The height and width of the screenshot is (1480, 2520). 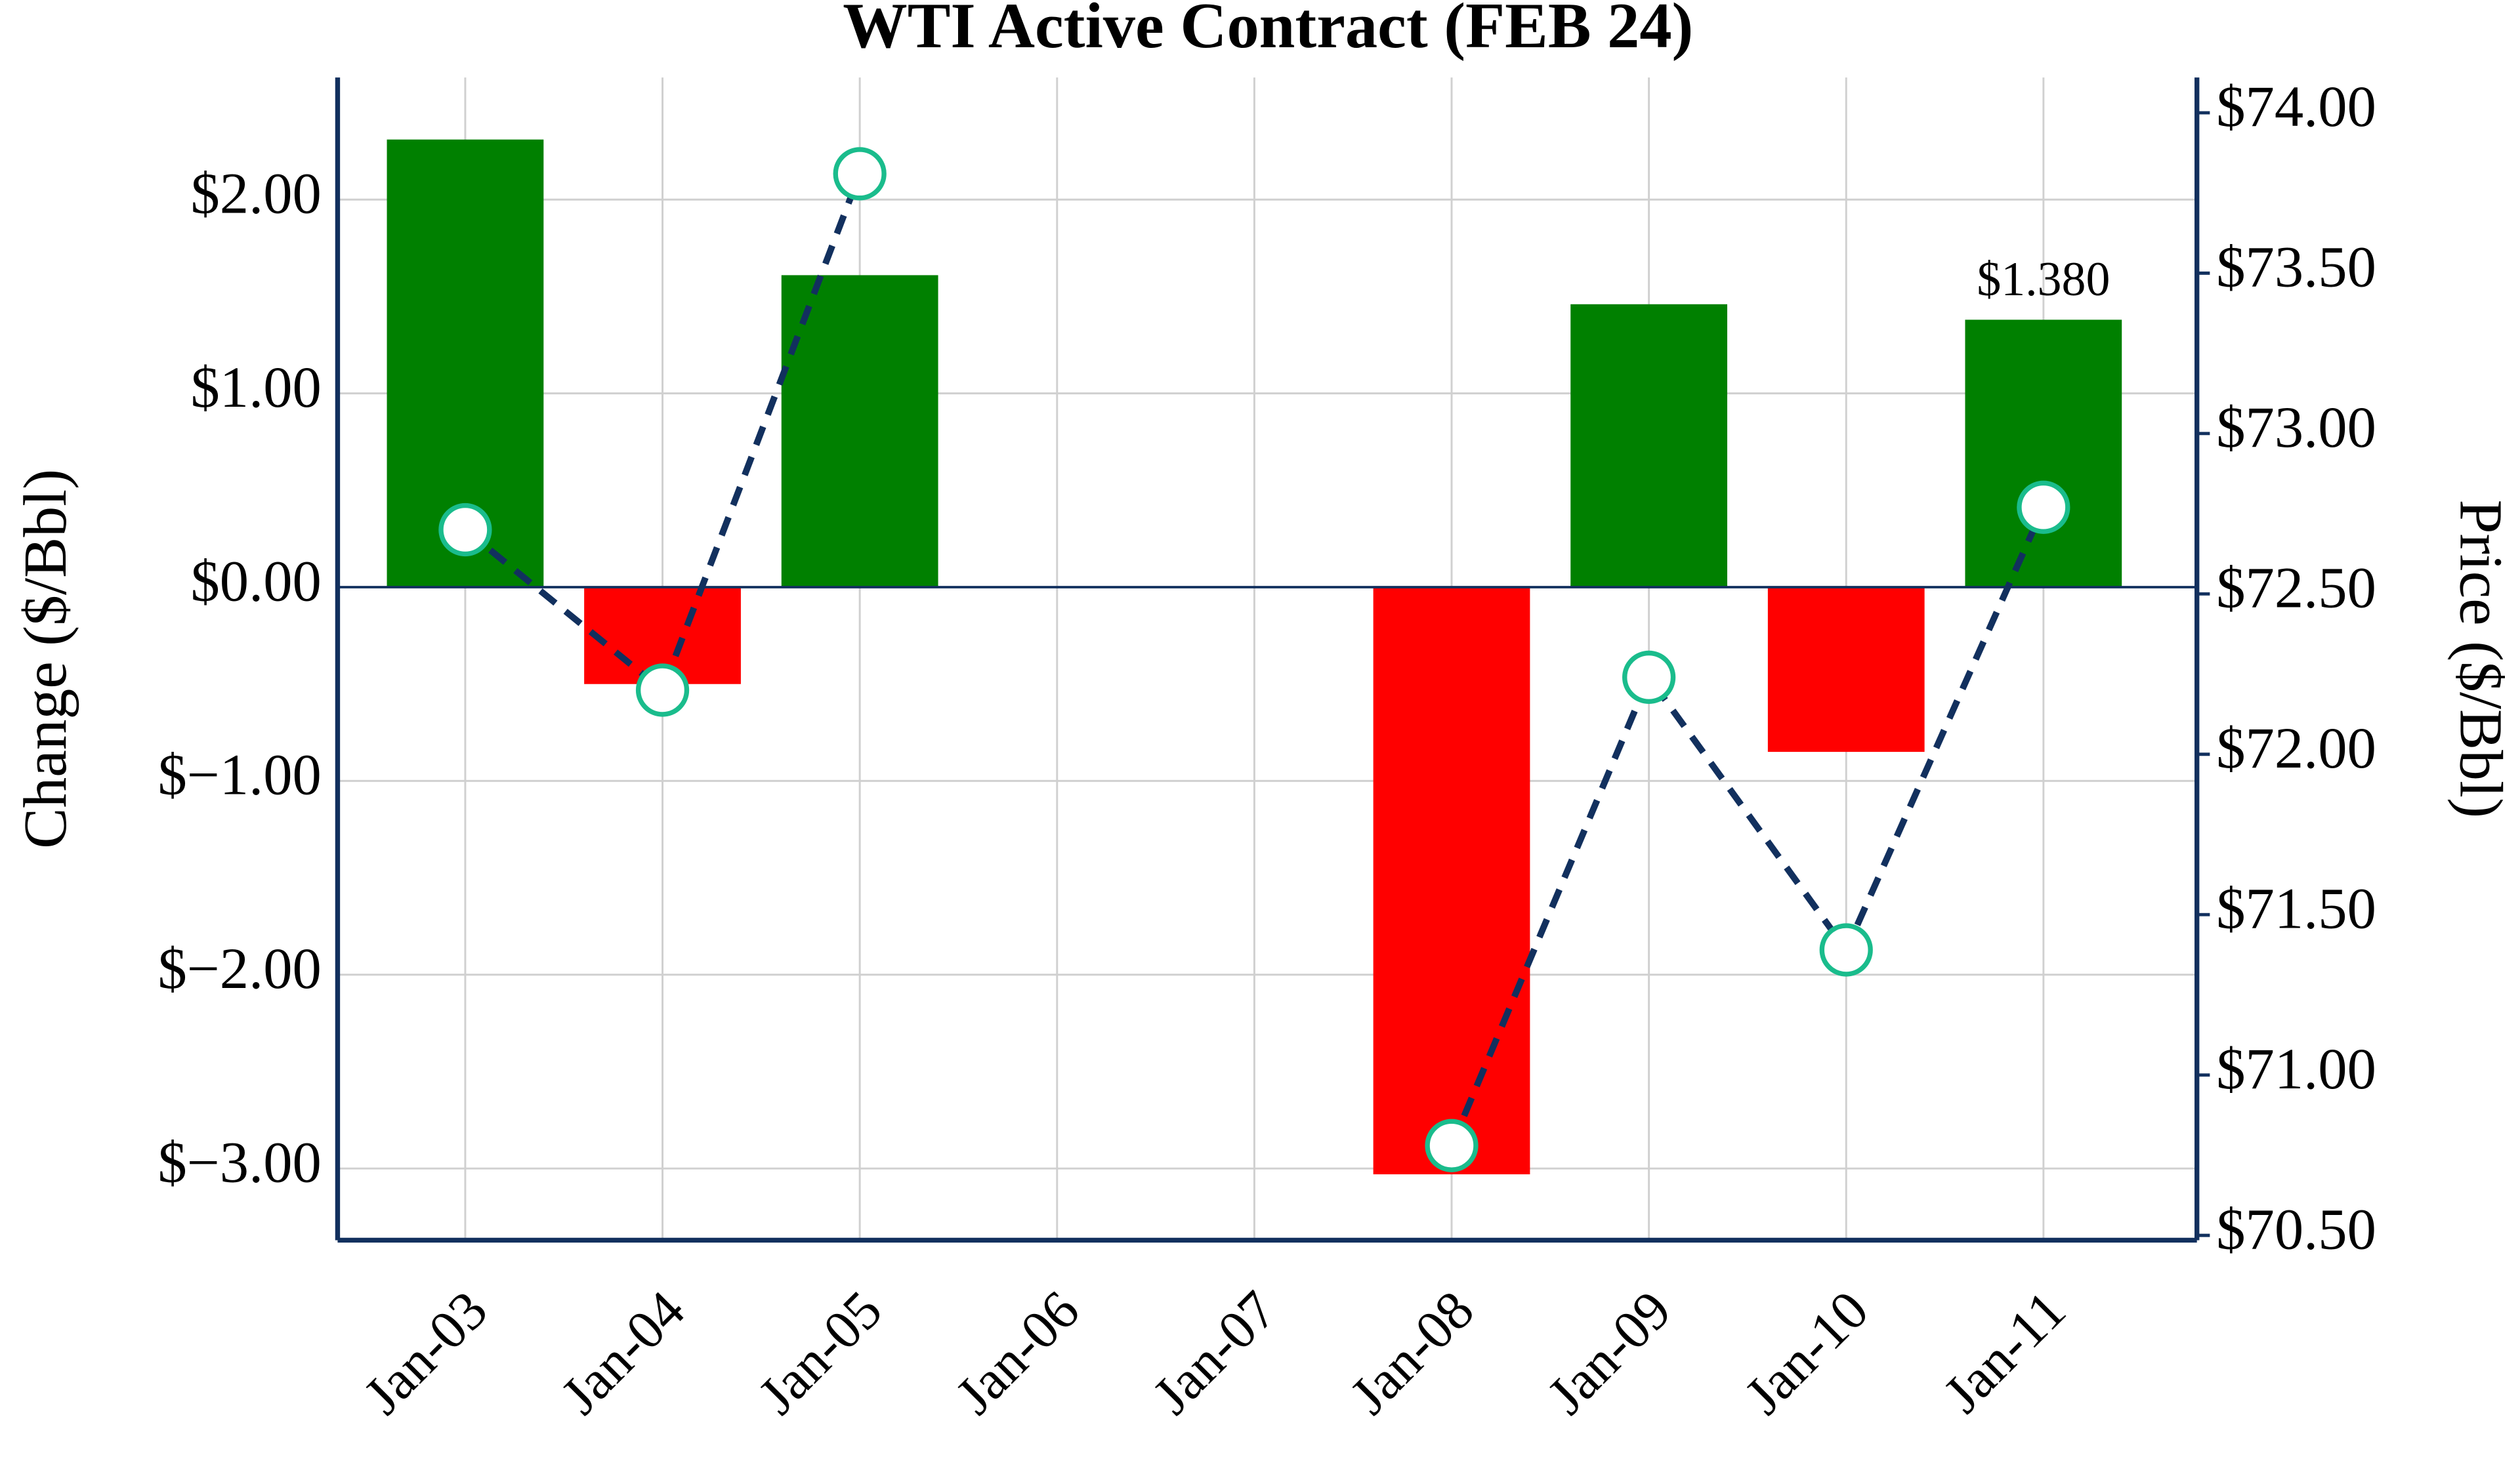 What do you see at coordinates (45, 659) in the screenshot?
I see `y-axis-label: Change ($/Bbl)` at bounding box center [45, 659].